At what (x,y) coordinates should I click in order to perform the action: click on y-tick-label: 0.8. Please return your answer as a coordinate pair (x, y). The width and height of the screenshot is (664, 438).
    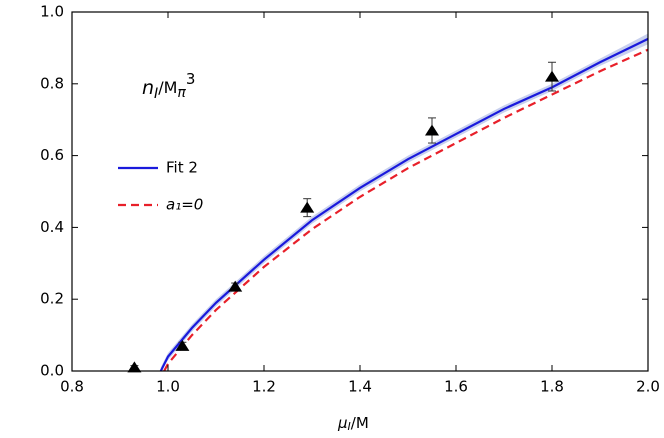
    Looking at the image, I should click on (52, 83).